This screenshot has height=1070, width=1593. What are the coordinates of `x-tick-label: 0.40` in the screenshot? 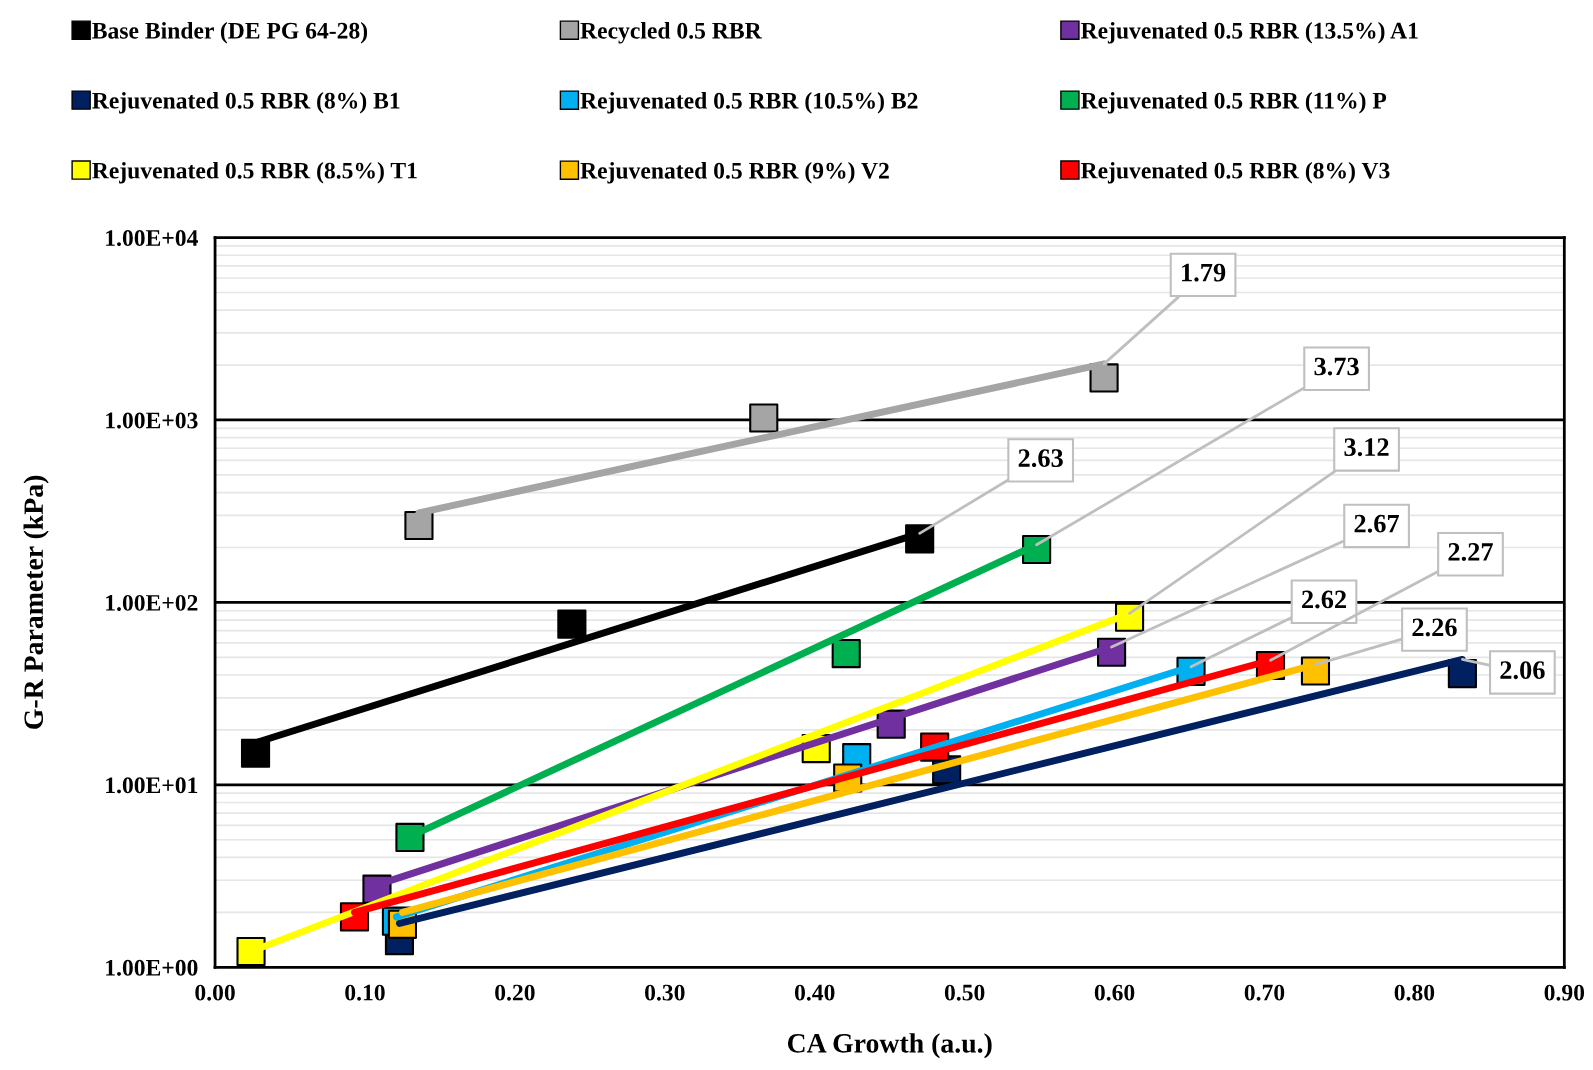 It's located at (814, 992).